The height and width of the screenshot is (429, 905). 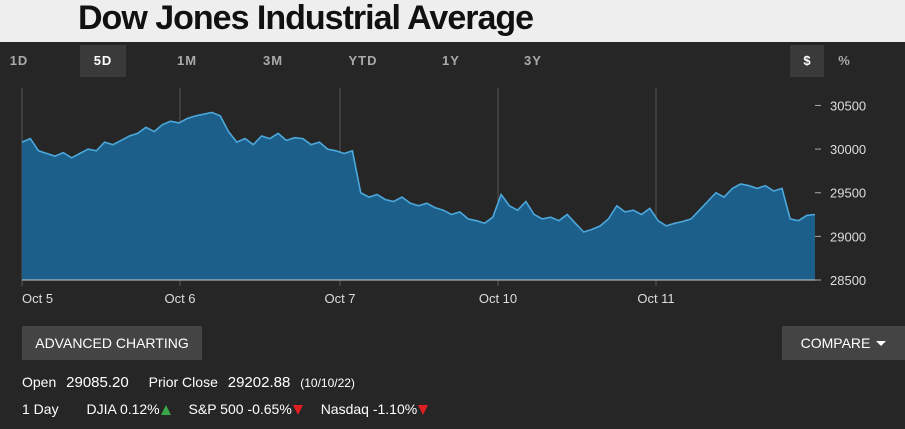 I want to click on prior-close-value: 29202.88, so click(x=259, y=382).